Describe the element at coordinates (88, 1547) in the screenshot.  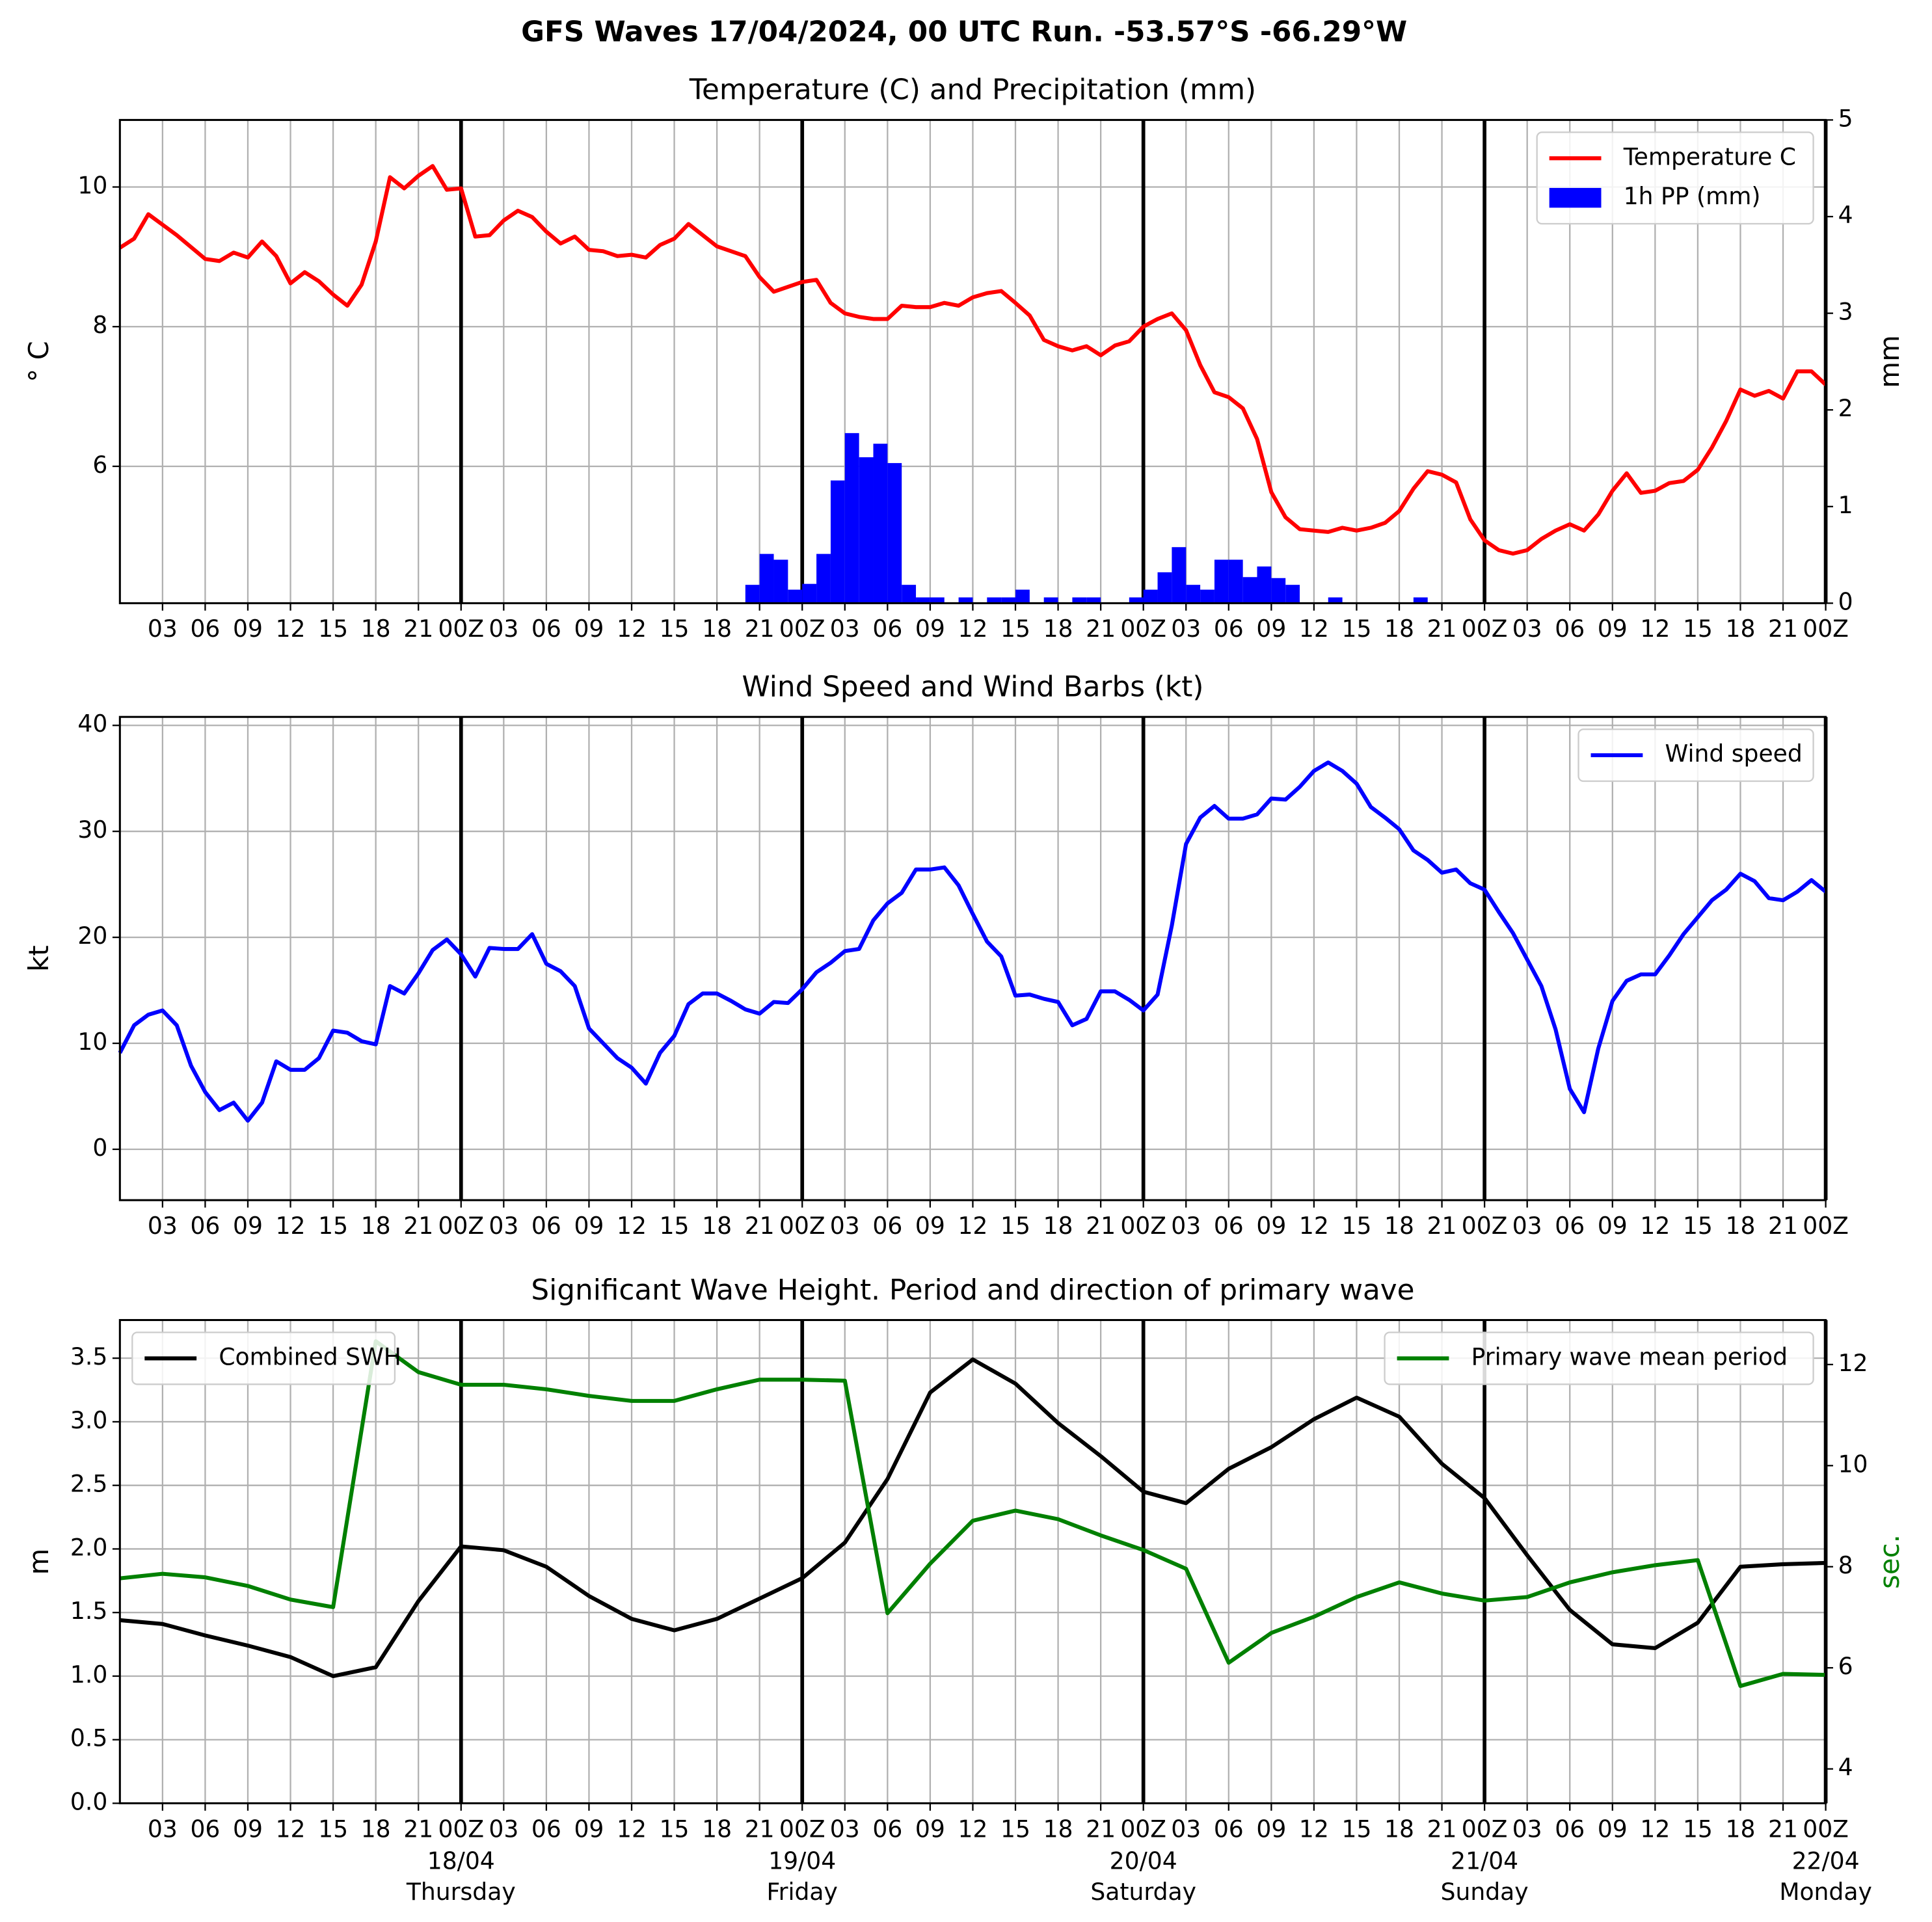
I see `y-tick-label: 2.0` at that location.